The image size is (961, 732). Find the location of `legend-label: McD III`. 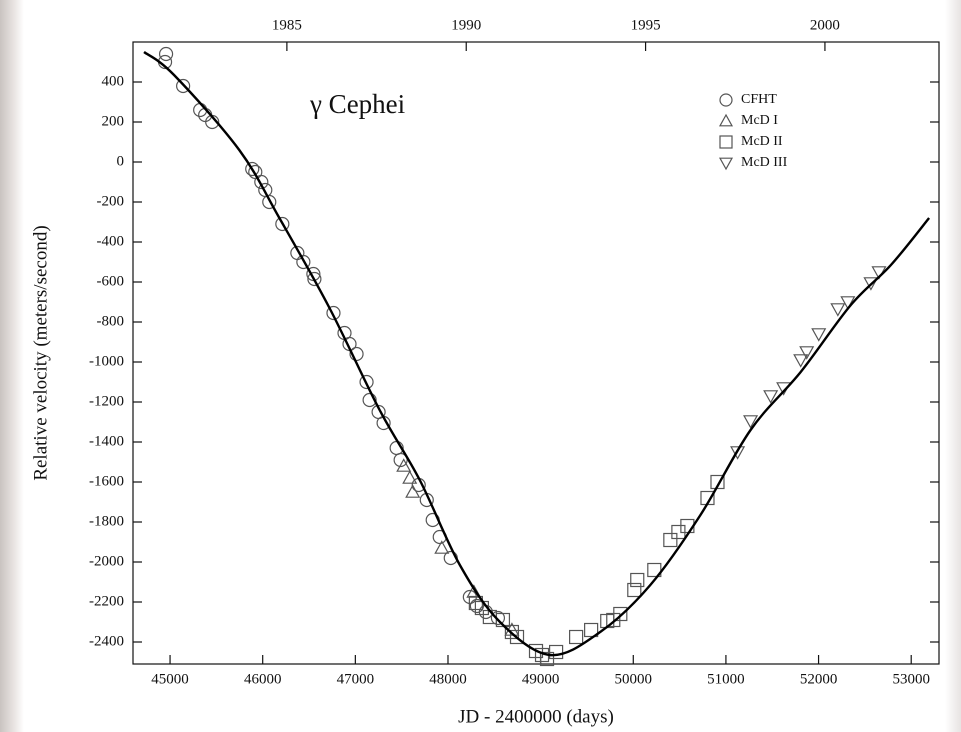

legend-label: McD III is located at coordinates (764, 162).